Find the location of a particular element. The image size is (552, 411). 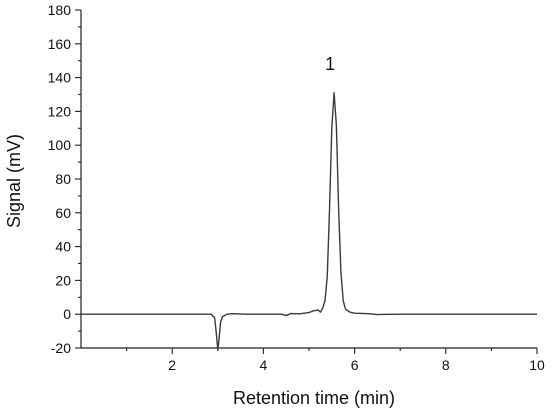

x-tick-label: 8 is located at coordinates (446, 365).